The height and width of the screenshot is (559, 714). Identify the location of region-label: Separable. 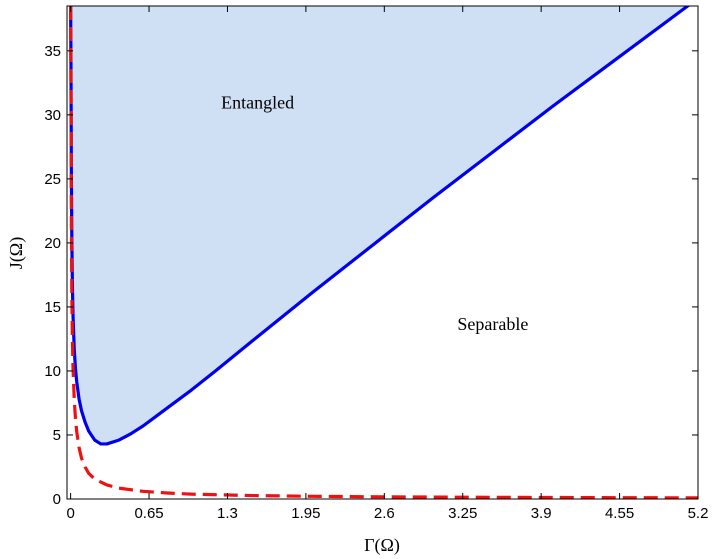
(492, 324).